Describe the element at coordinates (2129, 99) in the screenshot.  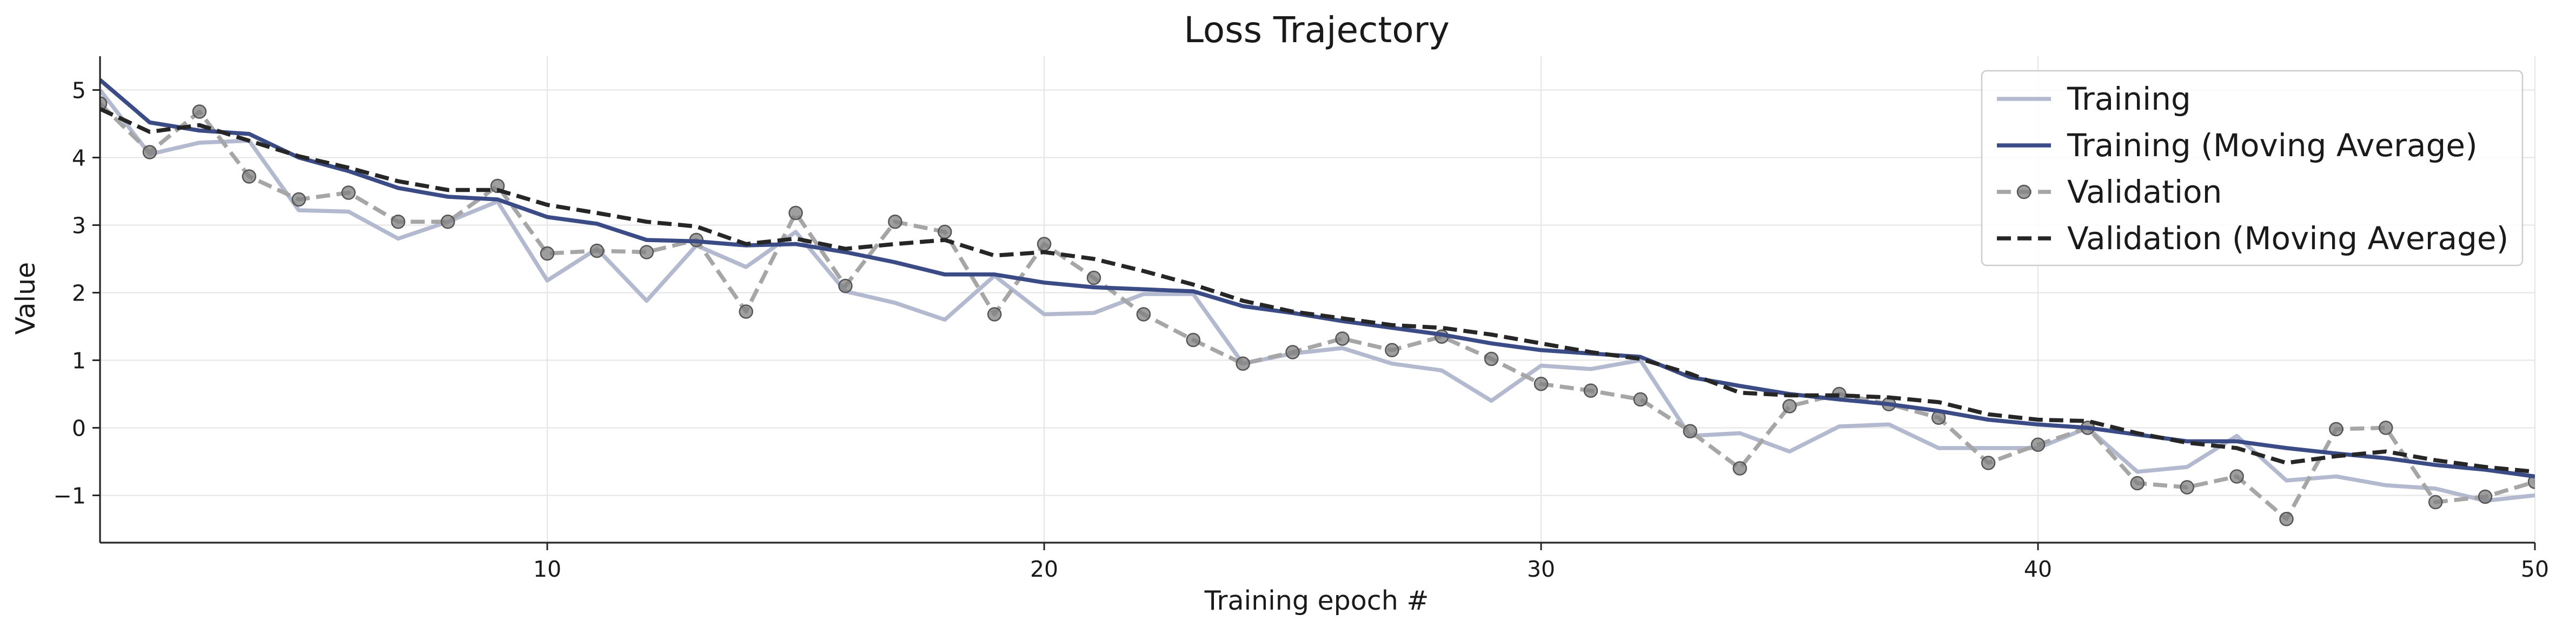
I see `legend-label: Training` at that location.